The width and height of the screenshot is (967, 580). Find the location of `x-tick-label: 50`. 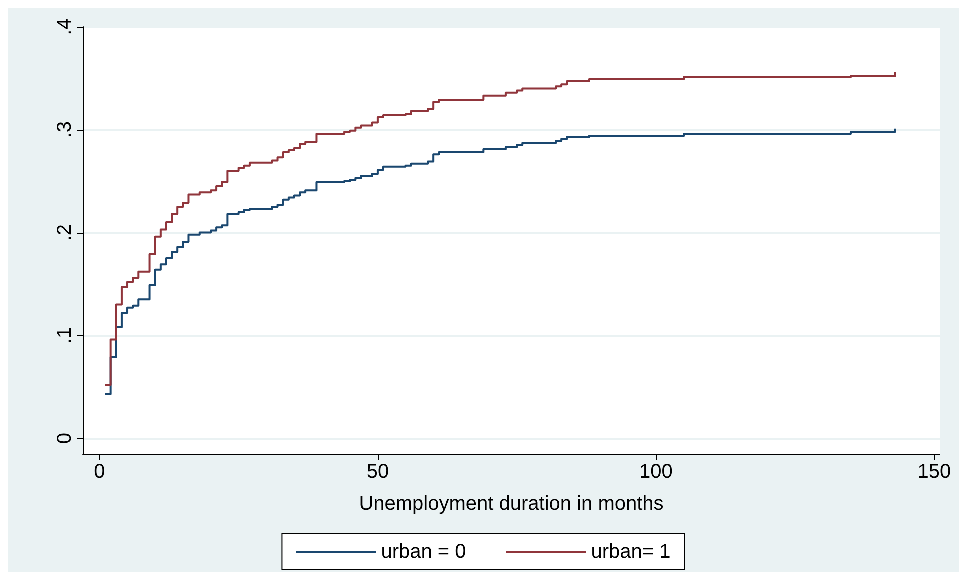

x-tick-label: 50 is located at coordinates (378, 472).